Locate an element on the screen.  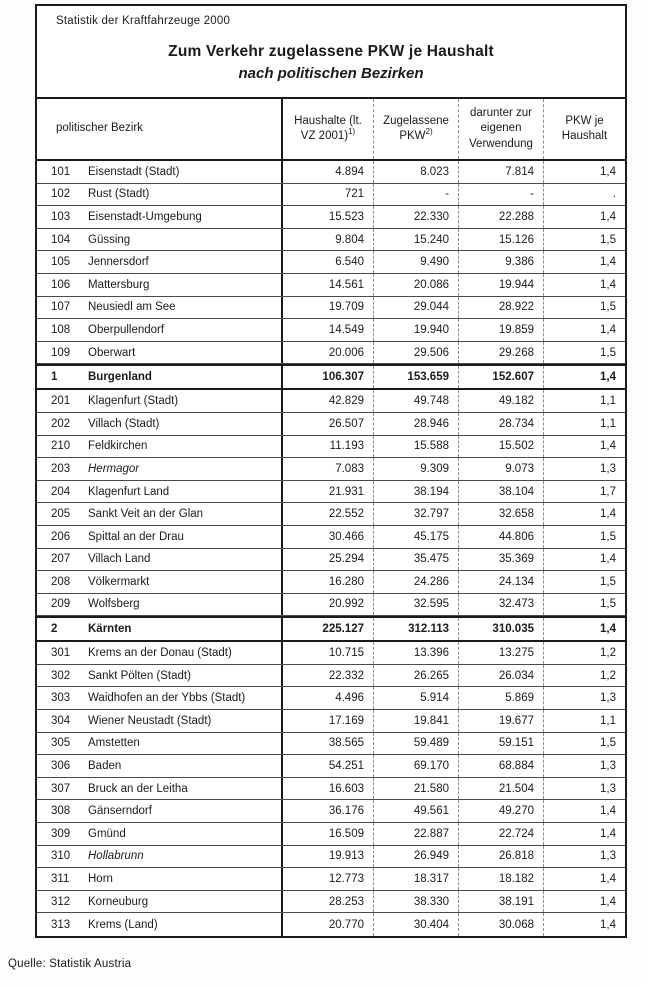
own-use-value: 38.104 is located at coordinates (500, 491).